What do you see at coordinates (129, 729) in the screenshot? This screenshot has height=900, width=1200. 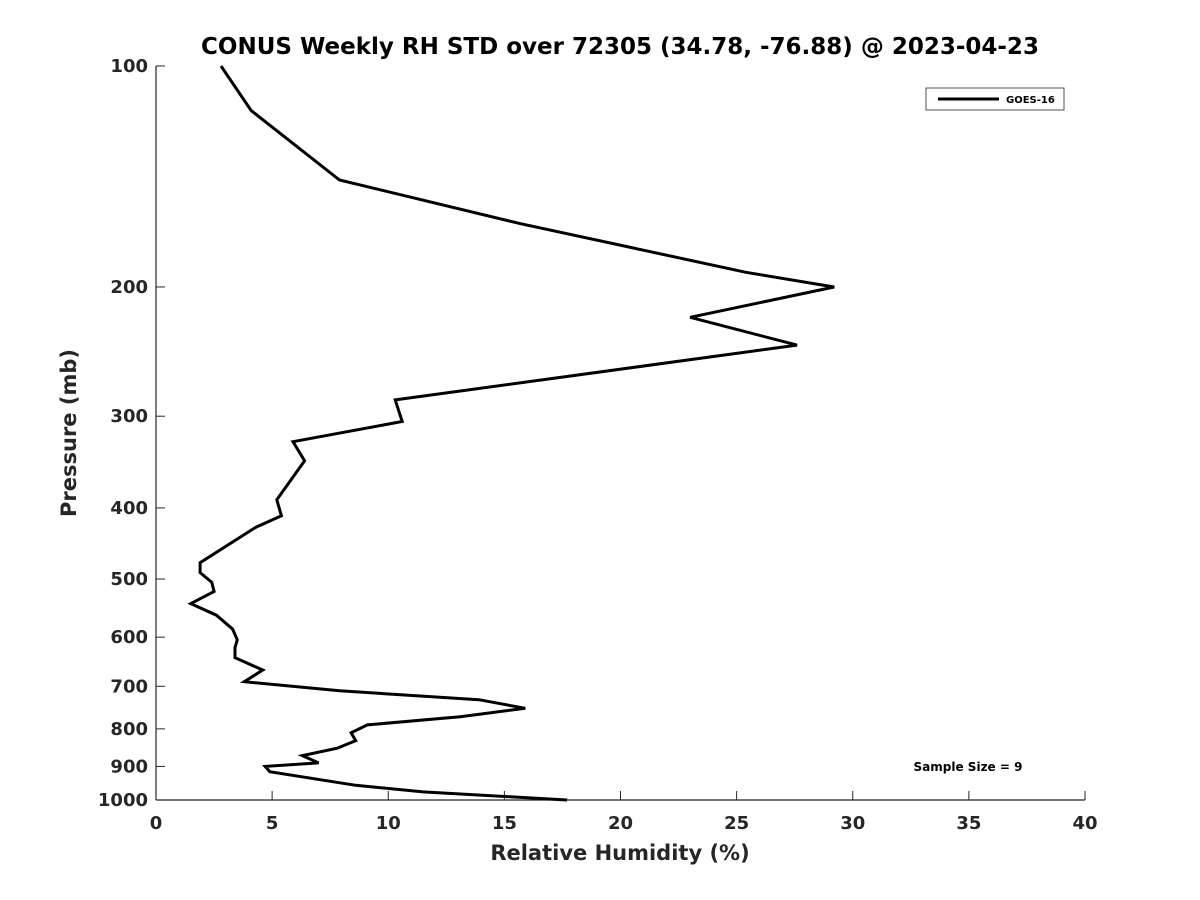 I see `y-tick-label: 800` at bounding box center [129, 729].